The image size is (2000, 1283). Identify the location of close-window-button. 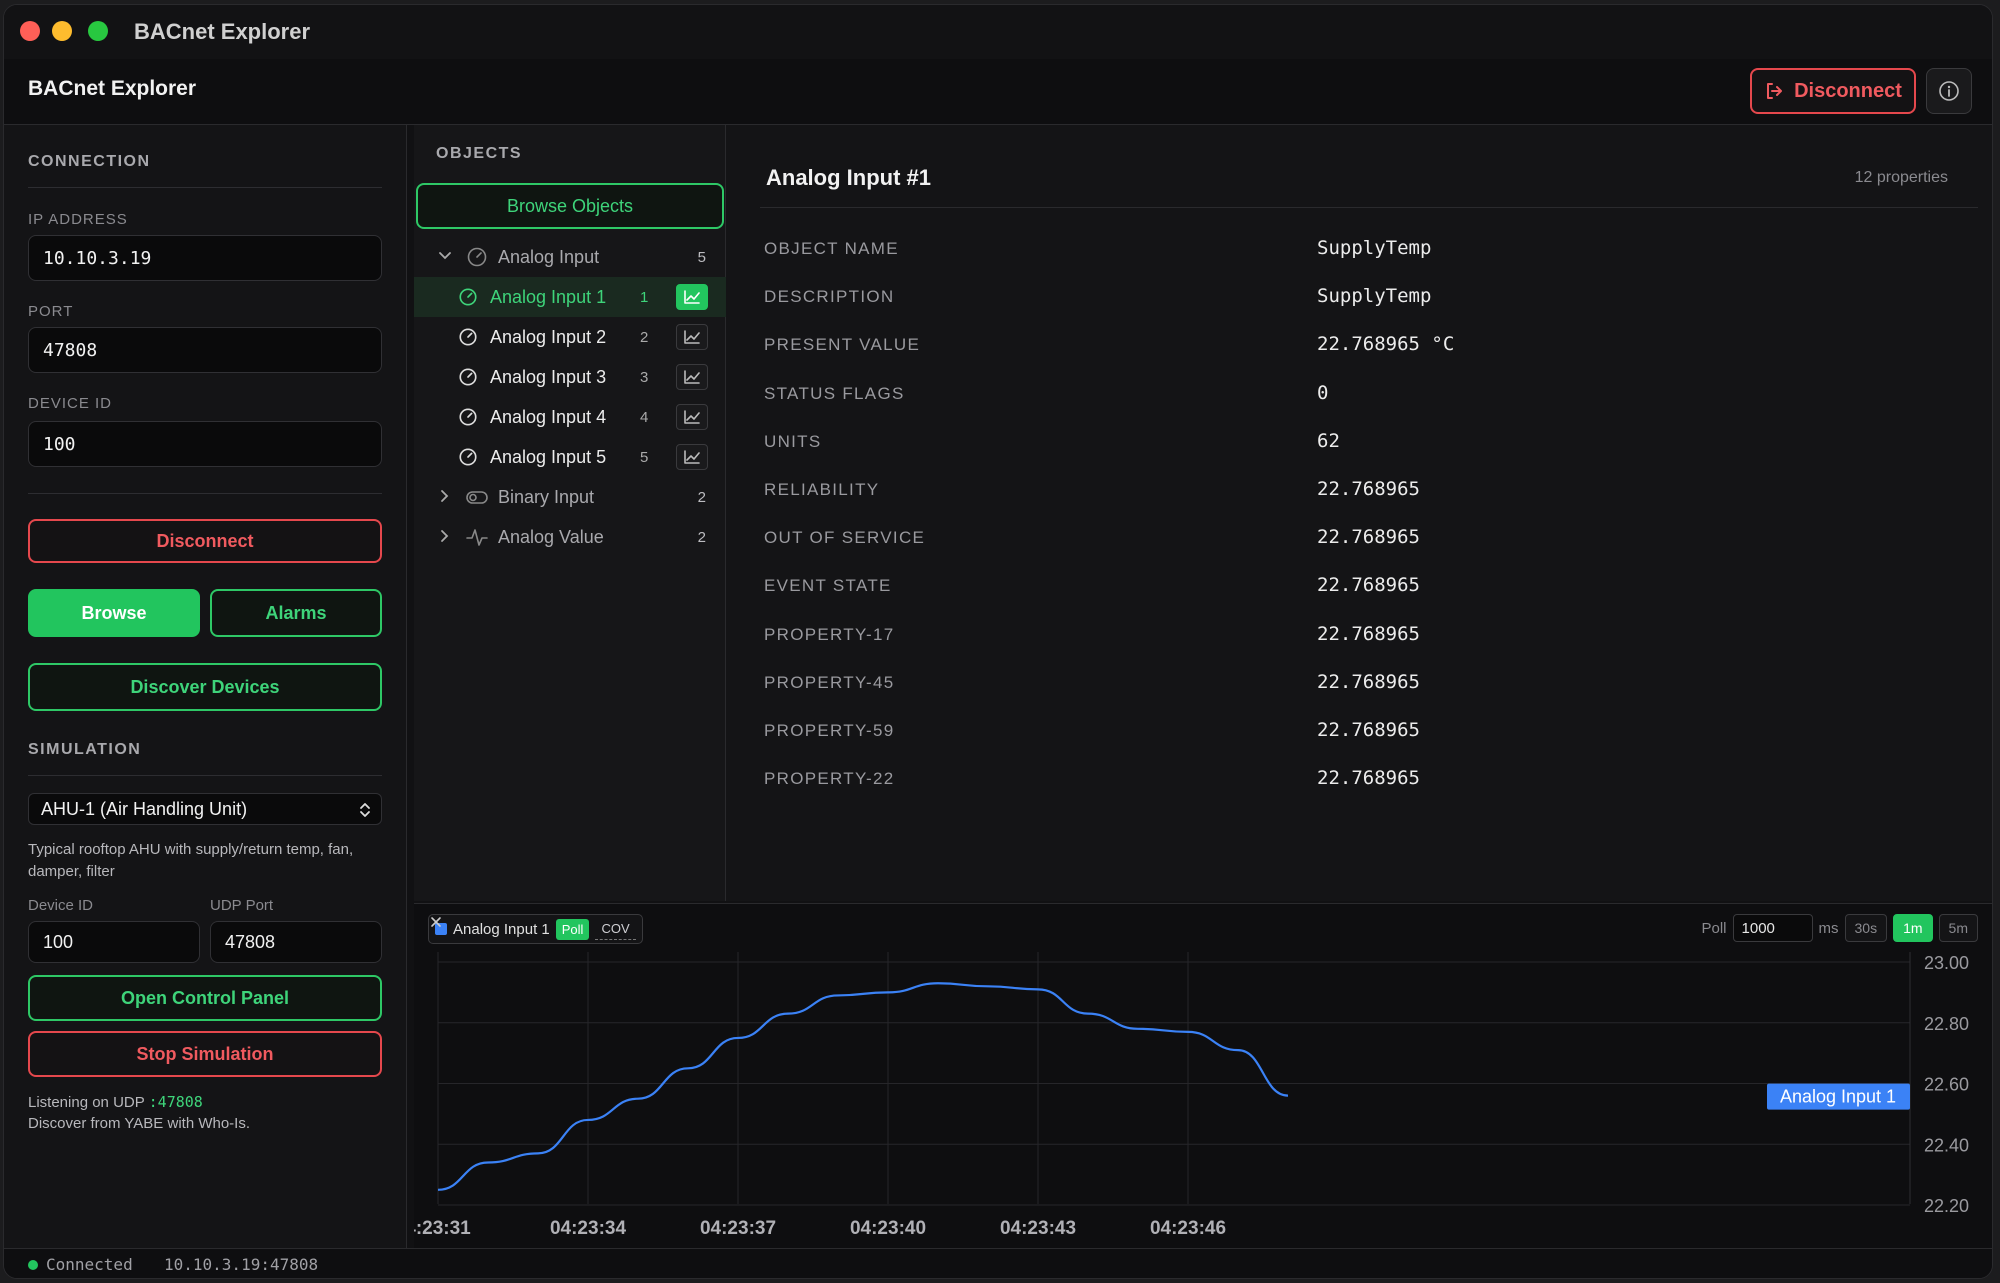
(30, 31).